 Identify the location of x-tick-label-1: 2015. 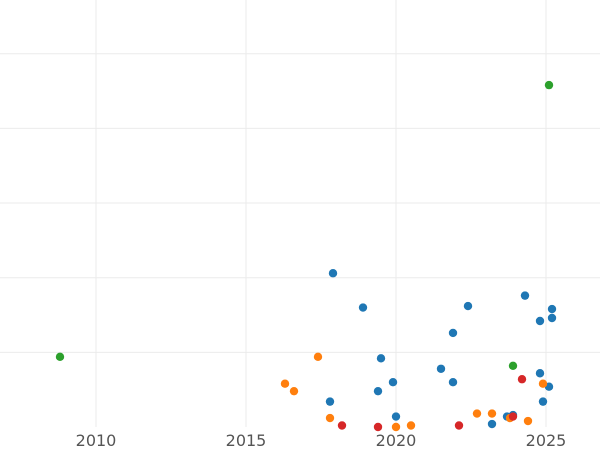
(246, 440).